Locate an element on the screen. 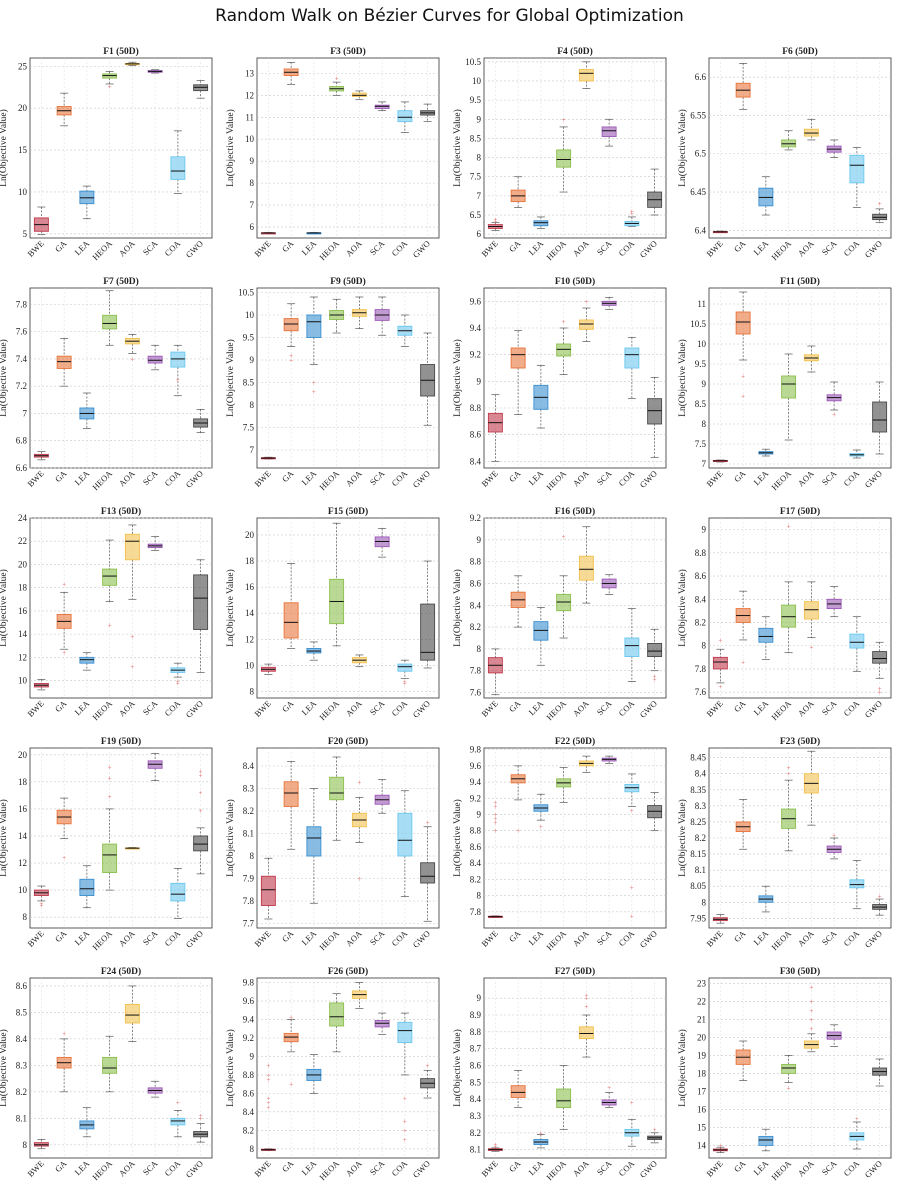 Image resolution: width=899 pixels, height=1189 pixels. y-tick-label: 6.6 is located at coordinates (701, 77).